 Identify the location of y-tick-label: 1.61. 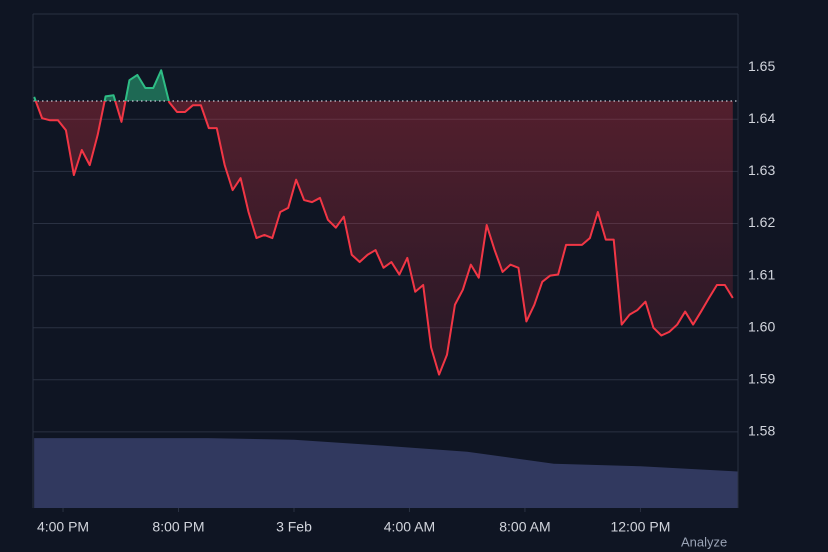
(761, 274).